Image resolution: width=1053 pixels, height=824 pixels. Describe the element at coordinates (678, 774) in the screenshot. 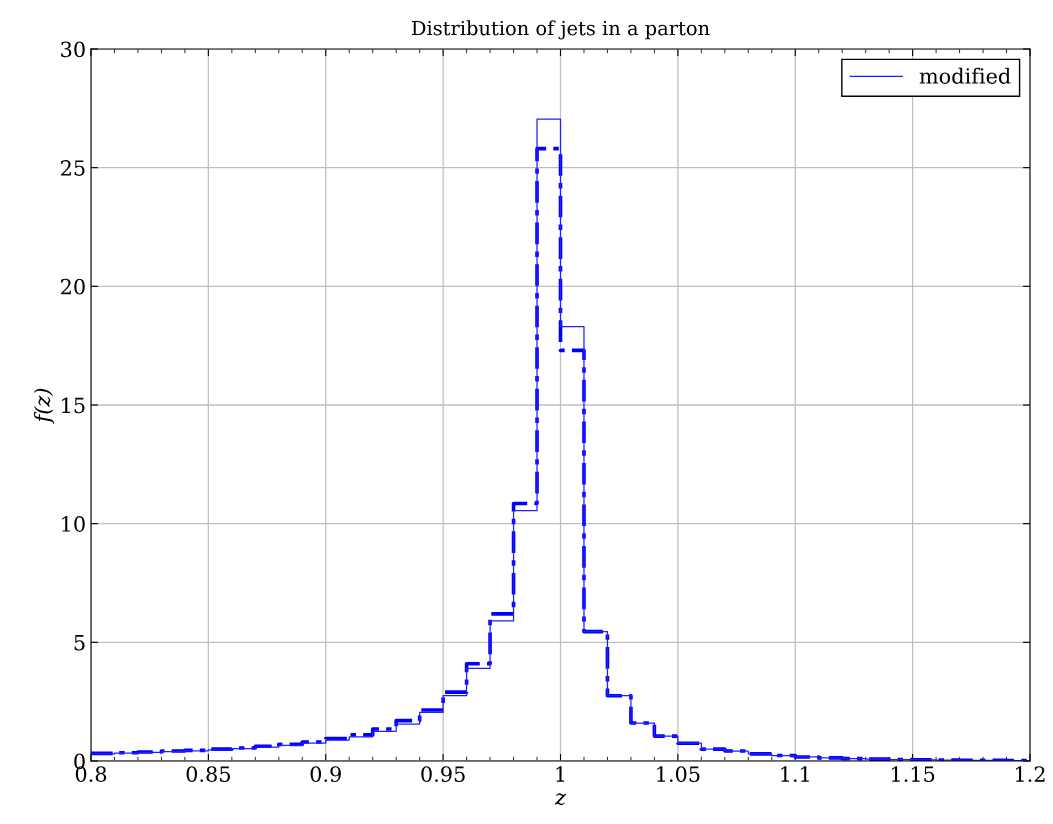

I see `x-tick-label: 1.05` at that location.